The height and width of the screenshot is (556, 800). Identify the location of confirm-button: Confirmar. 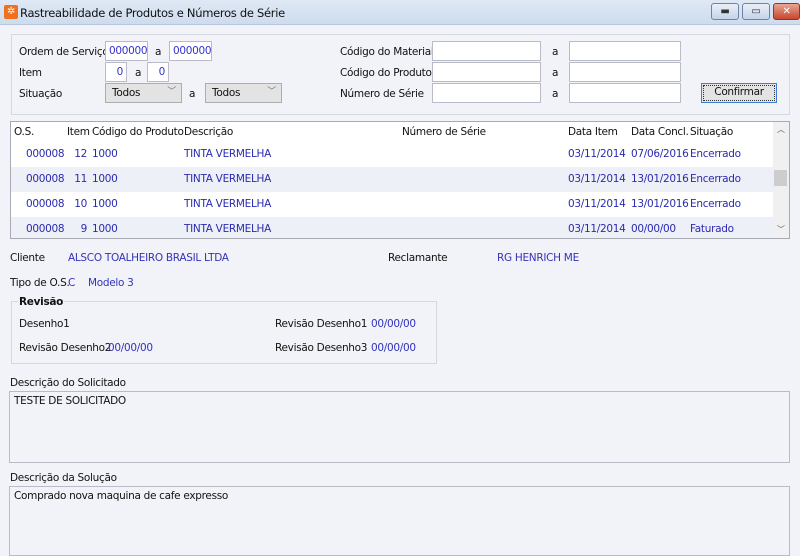
(739, 93).